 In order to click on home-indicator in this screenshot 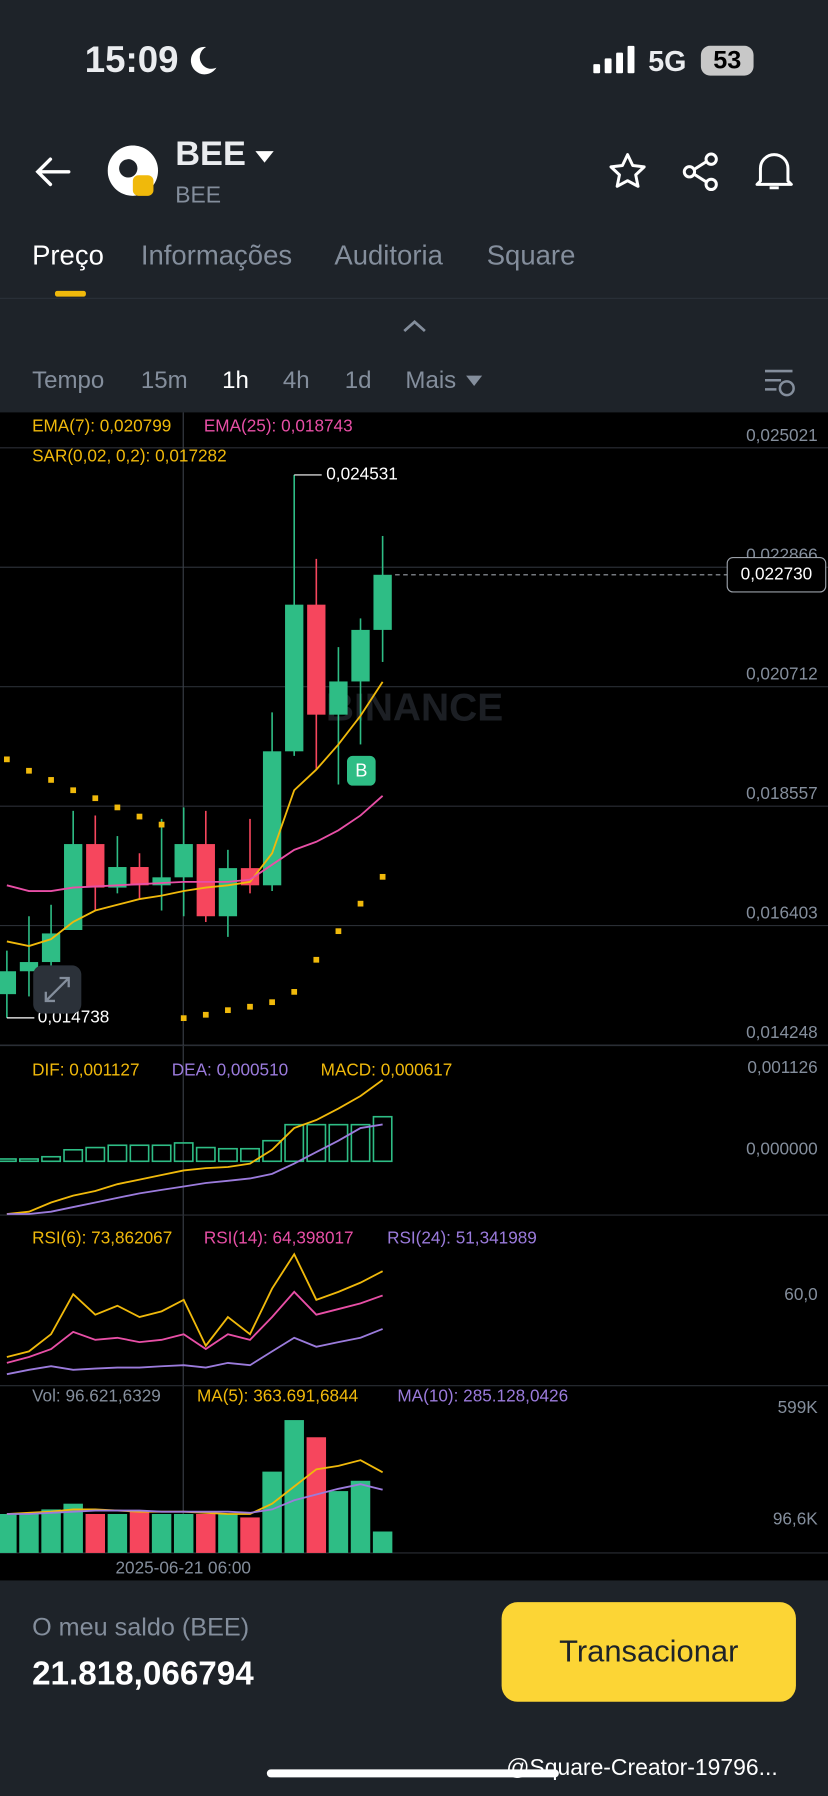, I will do `click(412, 1773)`.